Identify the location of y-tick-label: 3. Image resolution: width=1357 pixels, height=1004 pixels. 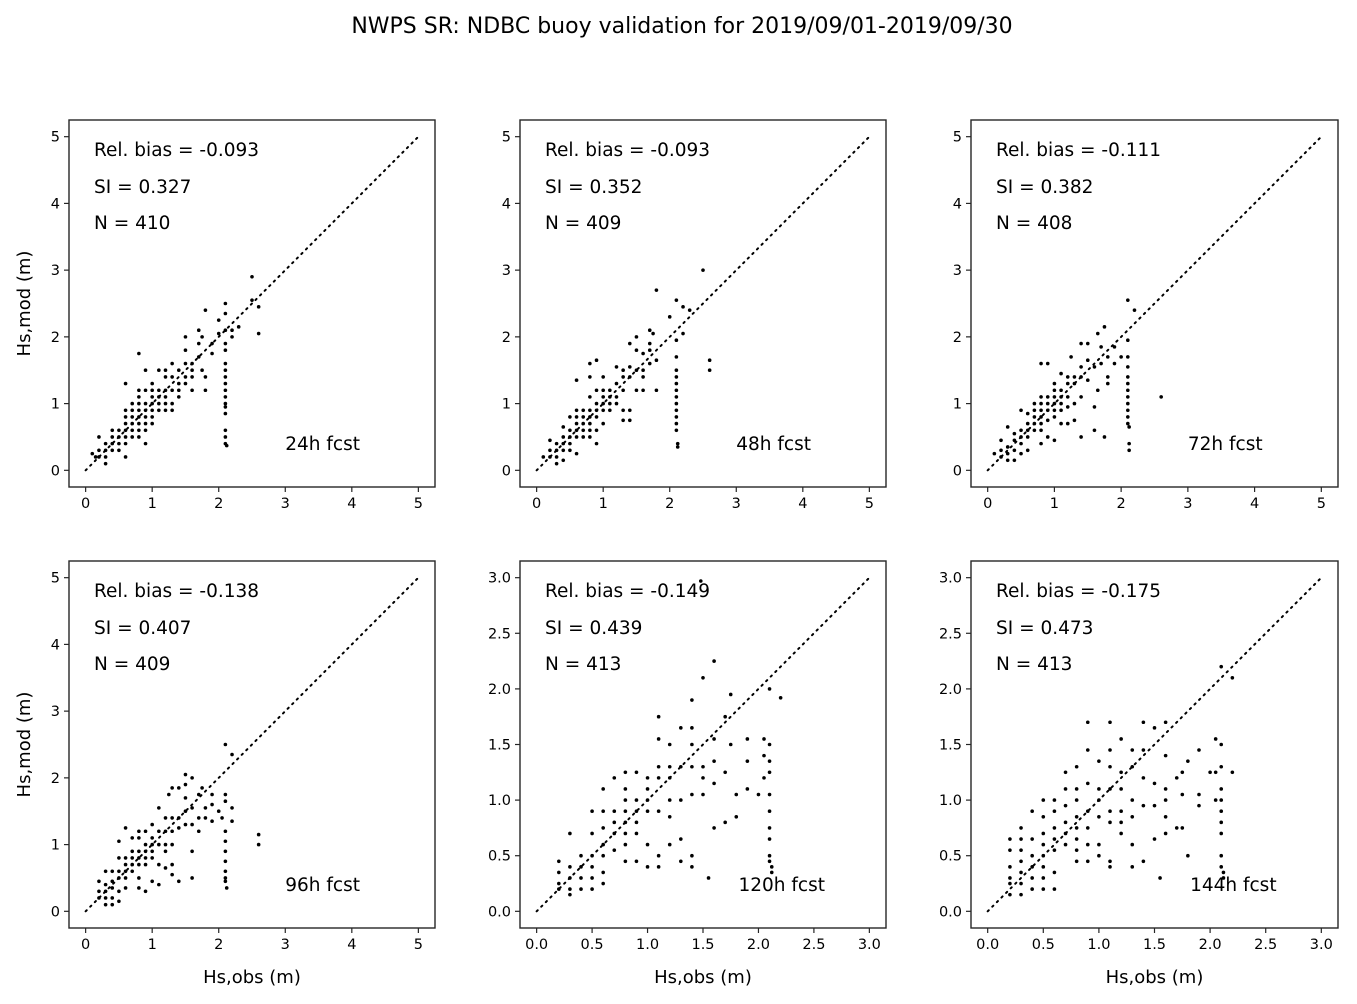
(506, 271).